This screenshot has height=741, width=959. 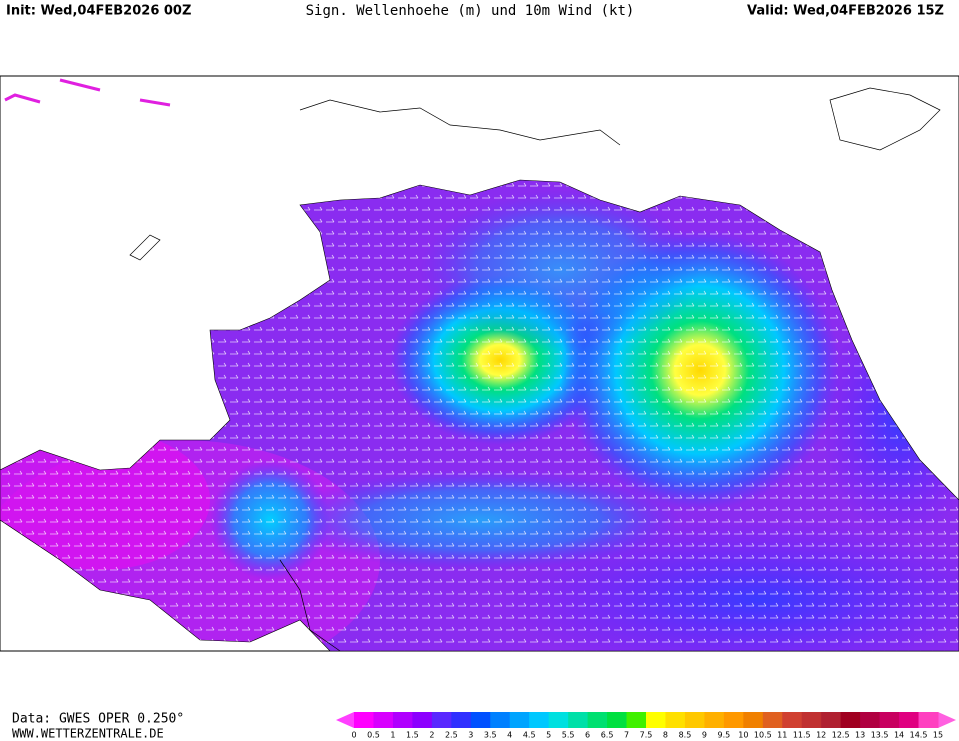 What do you see at coordinates (392, 735) in the screenshot?
I see `colorbar-label: 1` at bounding box center [392, 735].